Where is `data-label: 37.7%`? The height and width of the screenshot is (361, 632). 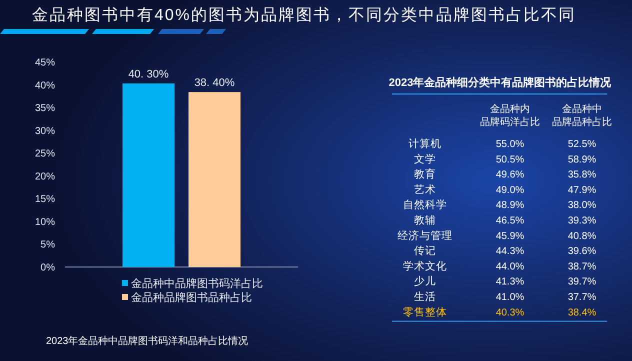
data-label: 37.7% is located at coordinates (582, 297).